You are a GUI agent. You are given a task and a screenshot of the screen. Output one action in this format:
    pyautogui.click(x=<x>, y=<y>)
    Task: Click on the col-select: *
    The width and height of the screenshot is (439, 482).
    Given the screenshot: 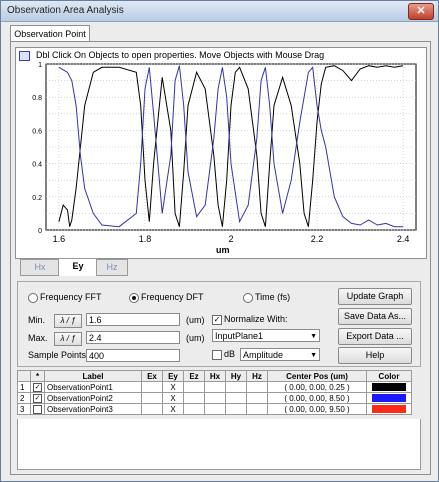 What is the action you would take?
    pyautogui.click(x=37, y=376)
    